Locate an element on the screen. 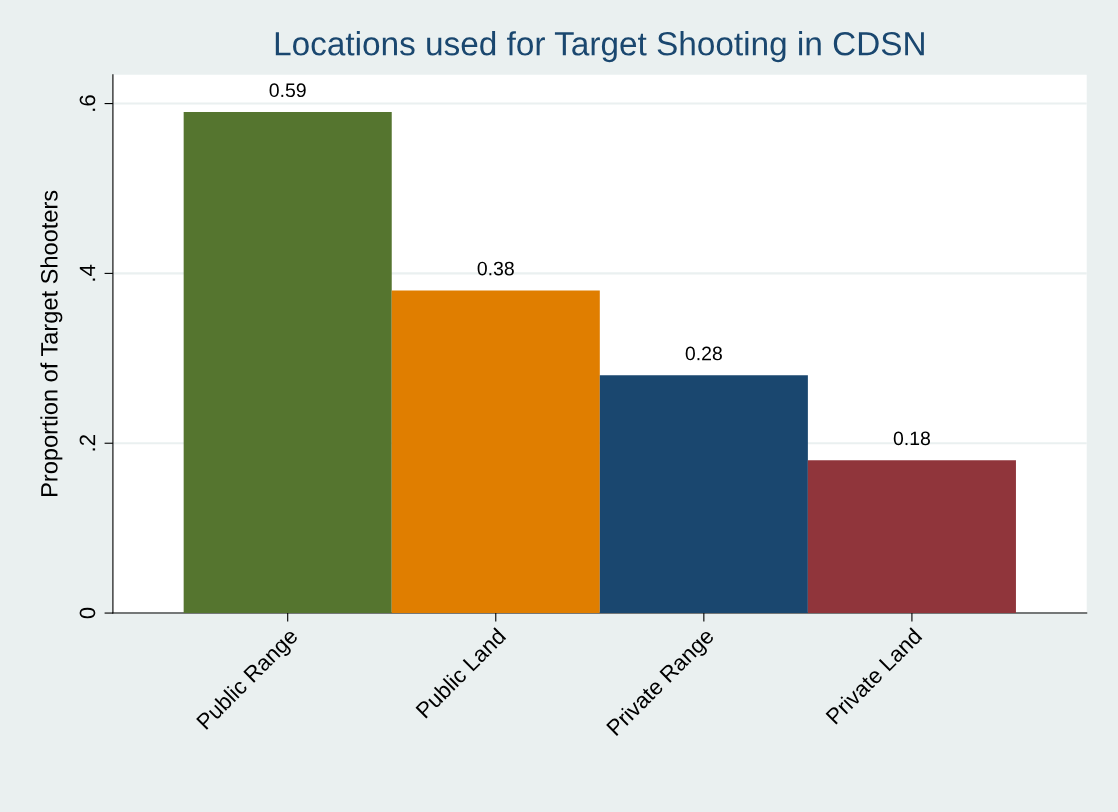 The width and height of the screenshot is (1118, 812). y-tick-label: .6 is located at coordinates (87, 103).